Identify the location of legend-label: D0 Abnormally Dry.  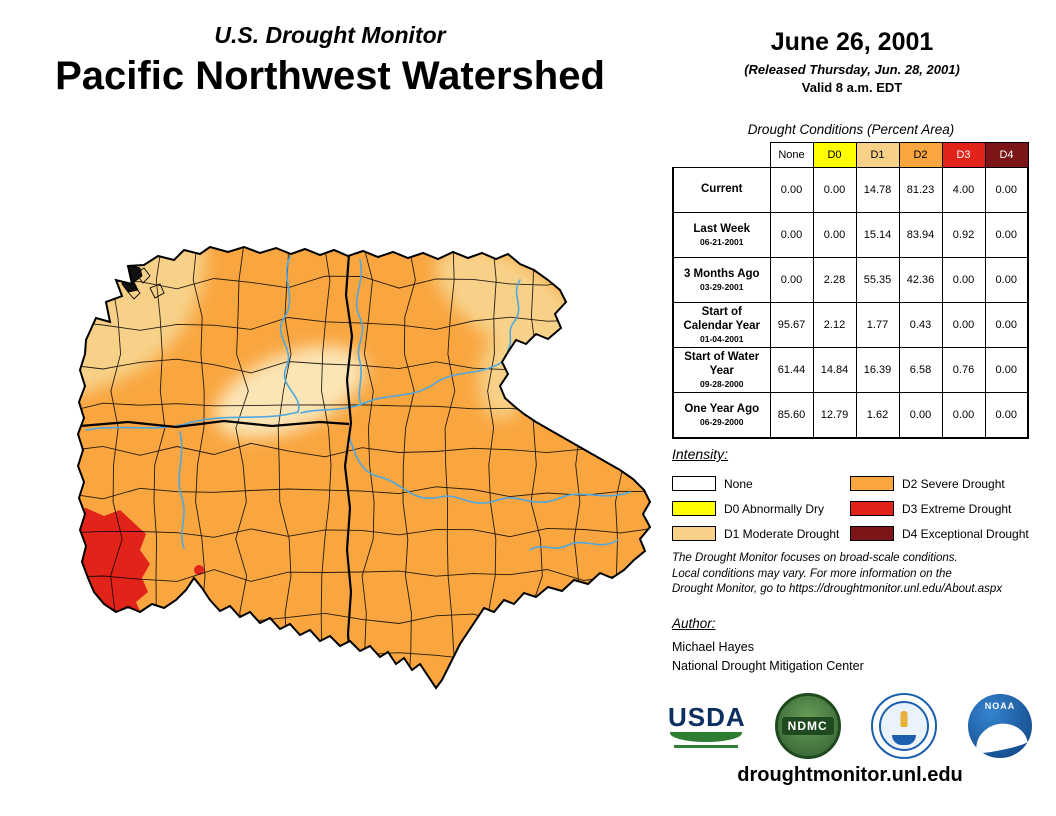
(774, 508).